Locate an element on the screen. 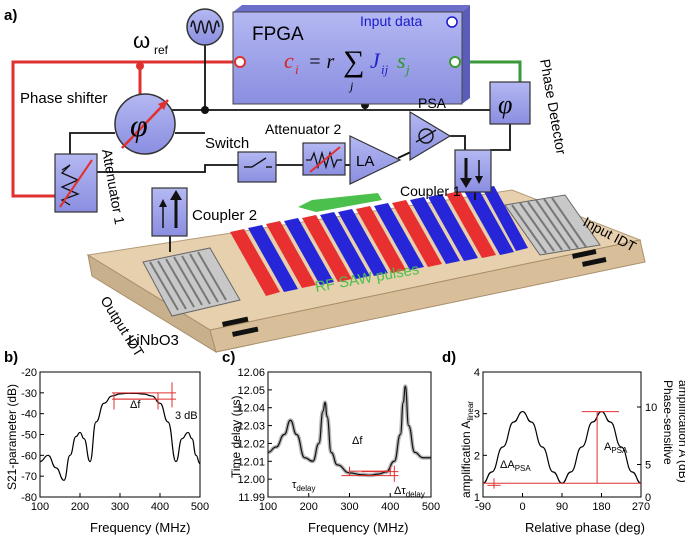 The width and height of the screenshot is (685, 537). chart-d-dapsa-label: ΔAPSA is located at coordinates (515, 466).